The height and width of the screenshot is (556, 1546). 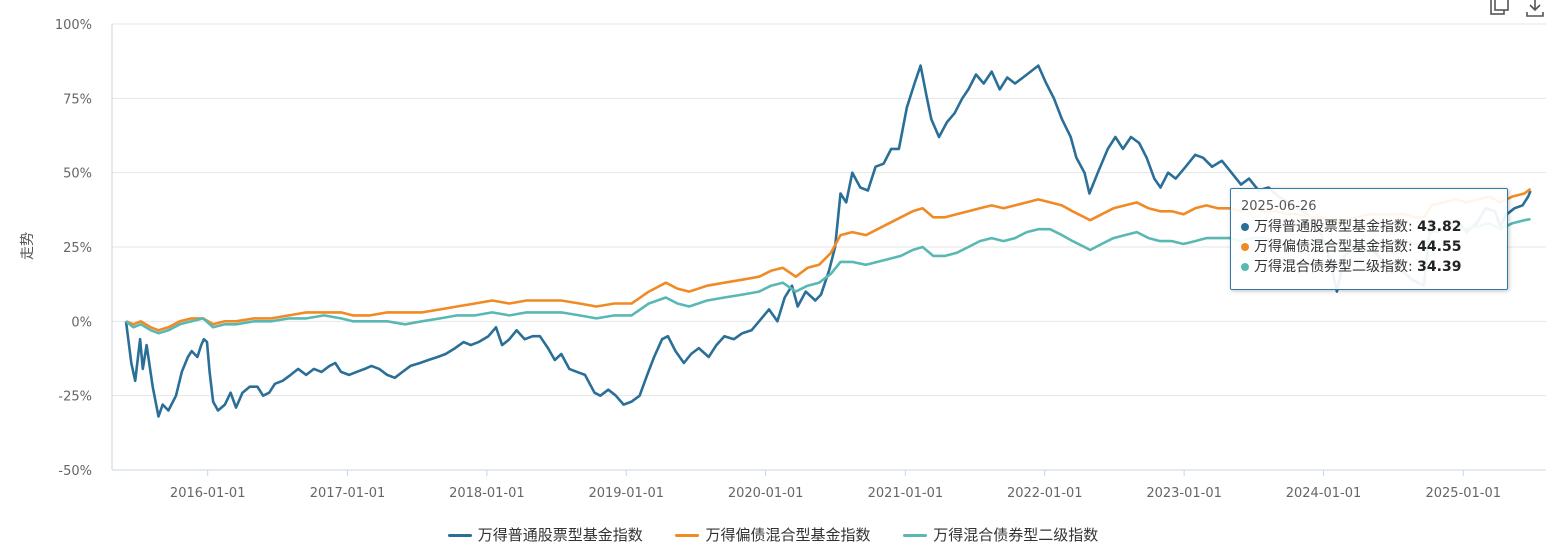 What do you see at coordinates (1324, 493) in the screenshot?
I see `x-tick-label: 2024-01-01` at bounding box center [1324, 493].